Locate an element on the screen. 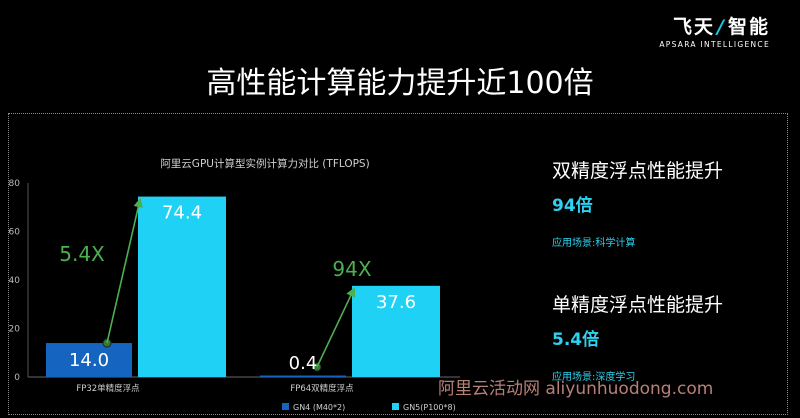 Image resolution: width=800 pixels, height=418 pixels. data-label: 0.4 is located at coordinates (303, 363).